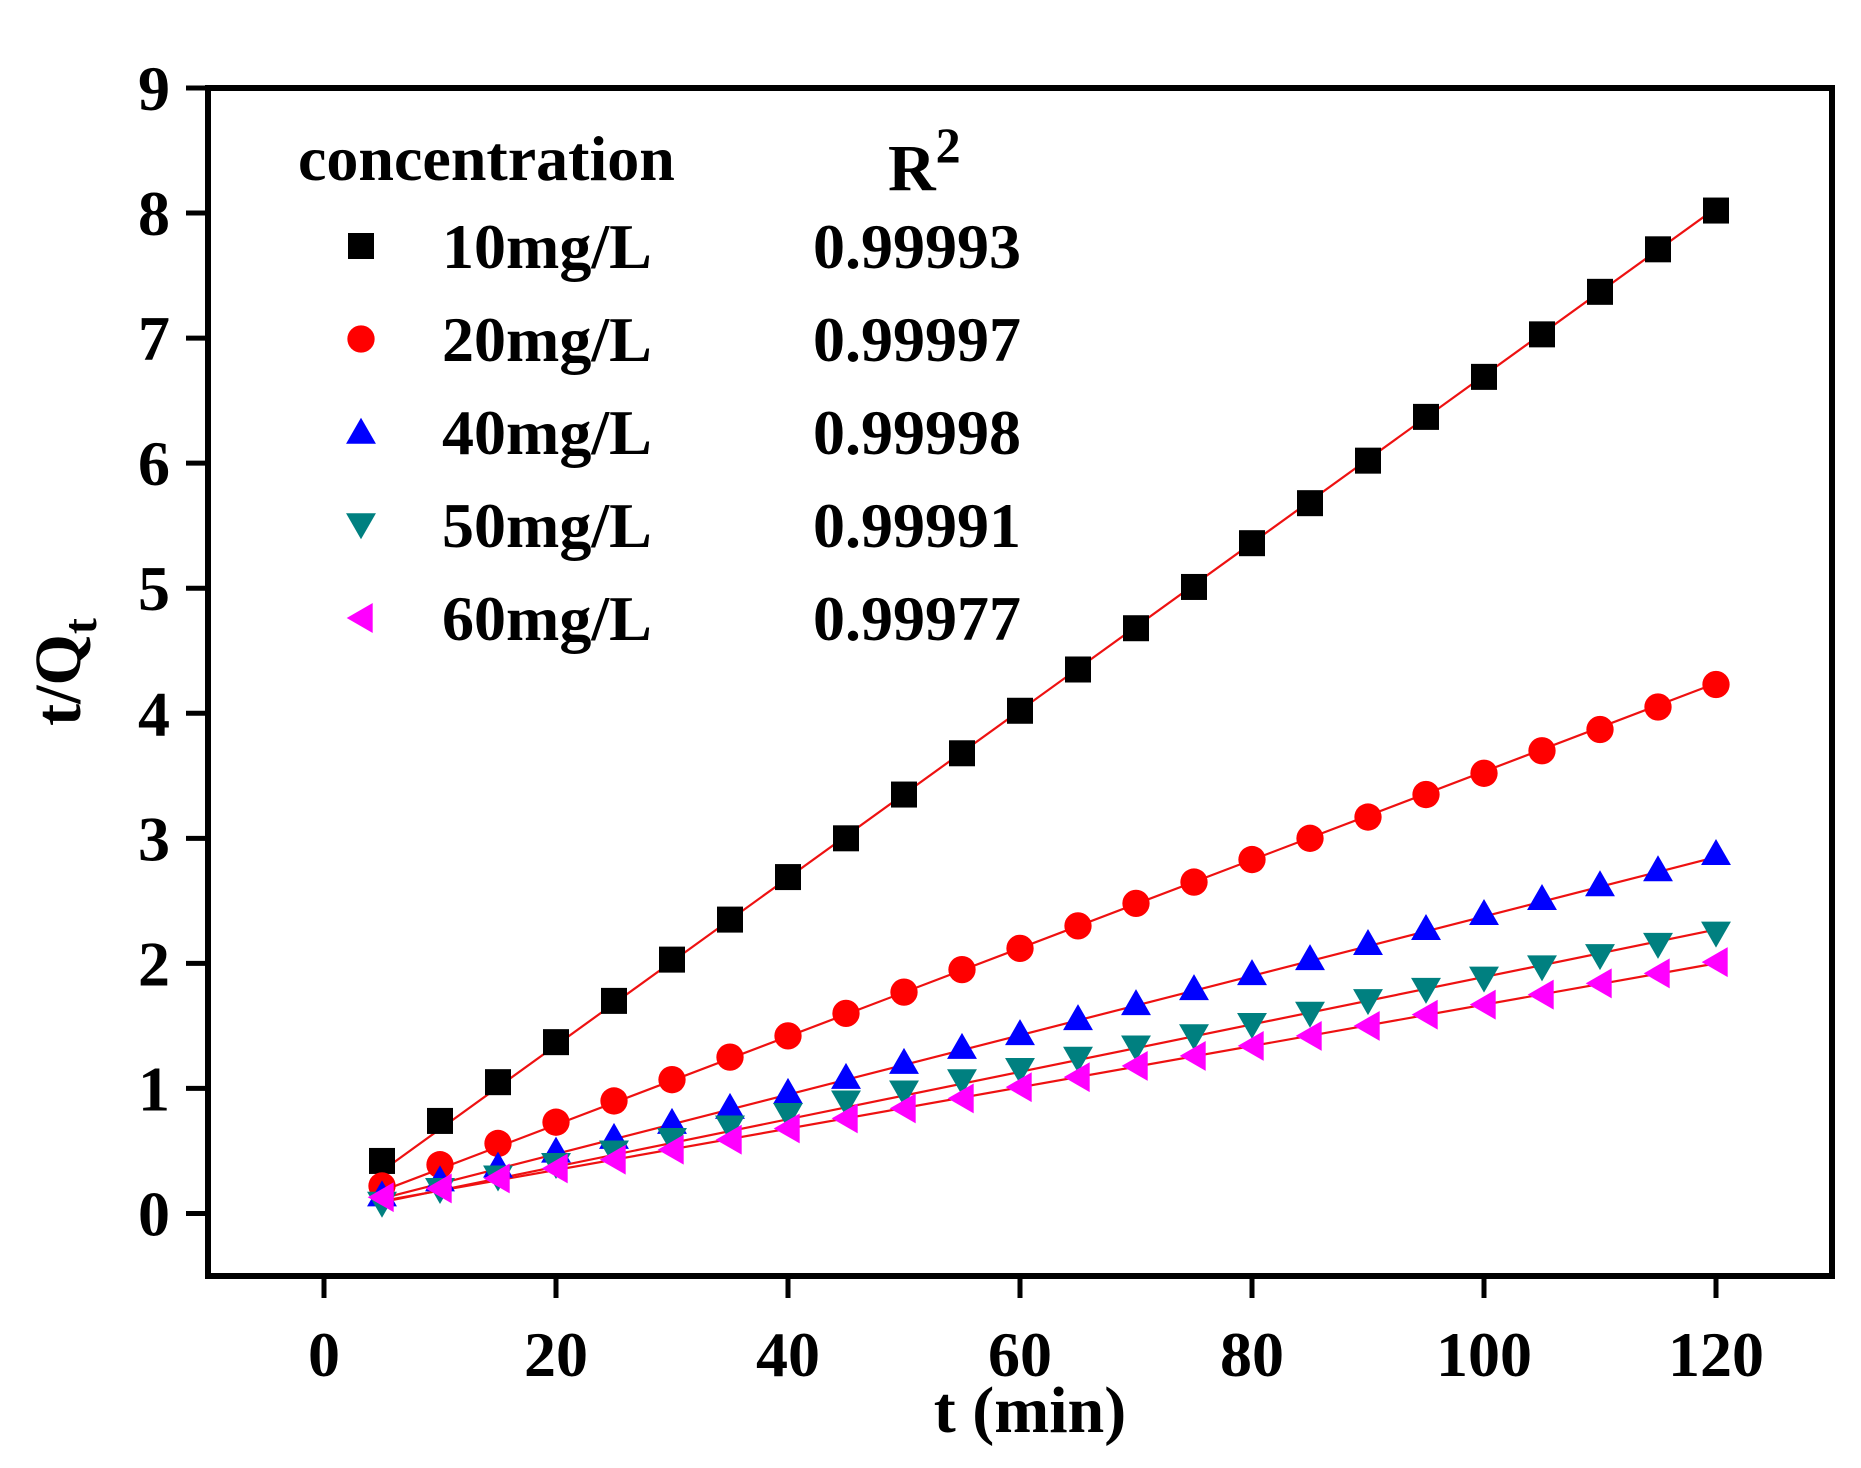 Image resolution: width=1861 pixels, height=1468 pixels. What do you see at coordinates (154, 1213) in the screenshot?
I see `y-tick-label: 0` at bounding box center [154, 1213].